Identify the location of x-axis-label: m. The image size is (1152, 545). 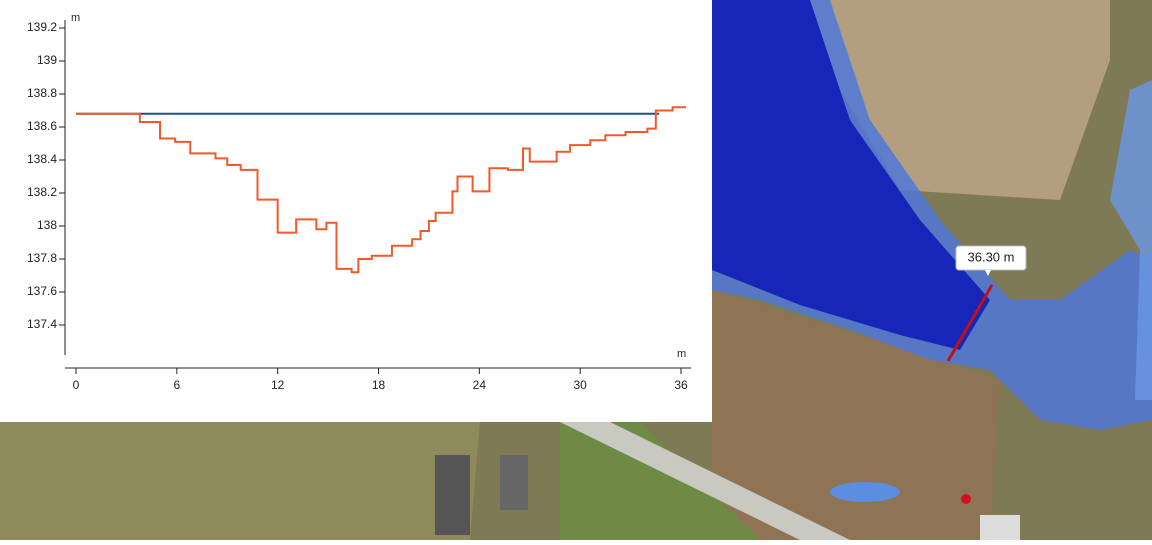
(681, 354).